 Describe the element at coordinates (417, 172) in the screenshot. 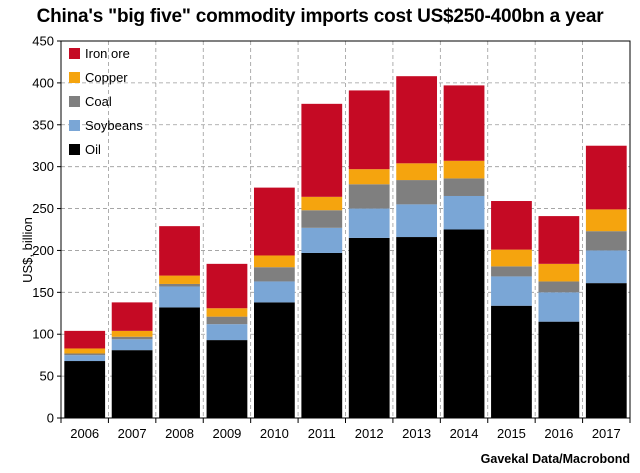

I see `bar-copper-2013` at that location.